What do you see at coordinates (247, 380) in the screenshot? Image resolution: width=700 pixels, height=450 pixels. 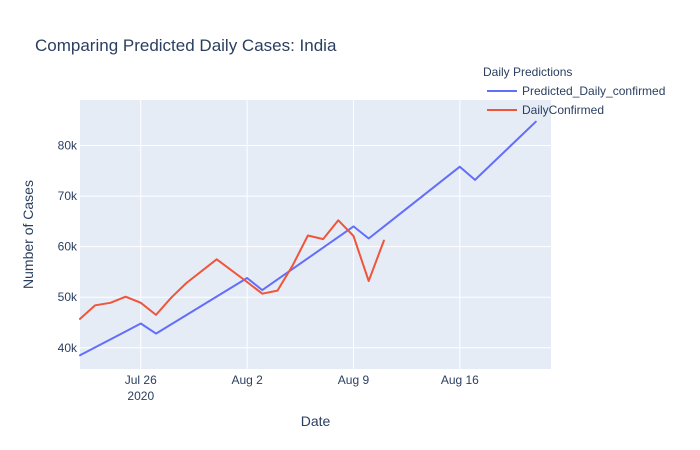 I see `x-tick-label: Aug 2` at bounding box center [247, 380].